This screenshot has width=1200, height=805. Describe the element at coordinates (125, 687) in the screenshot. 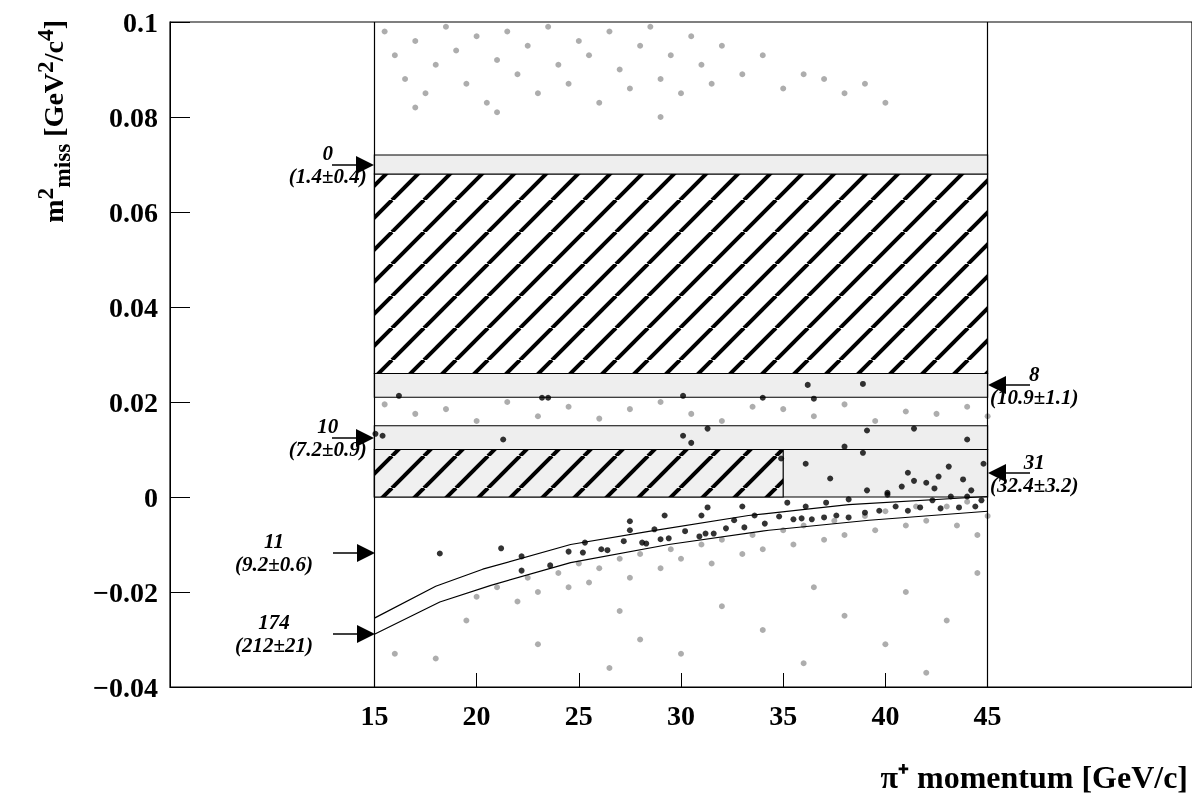

I see `y-tick-label: −0.04` at that location.